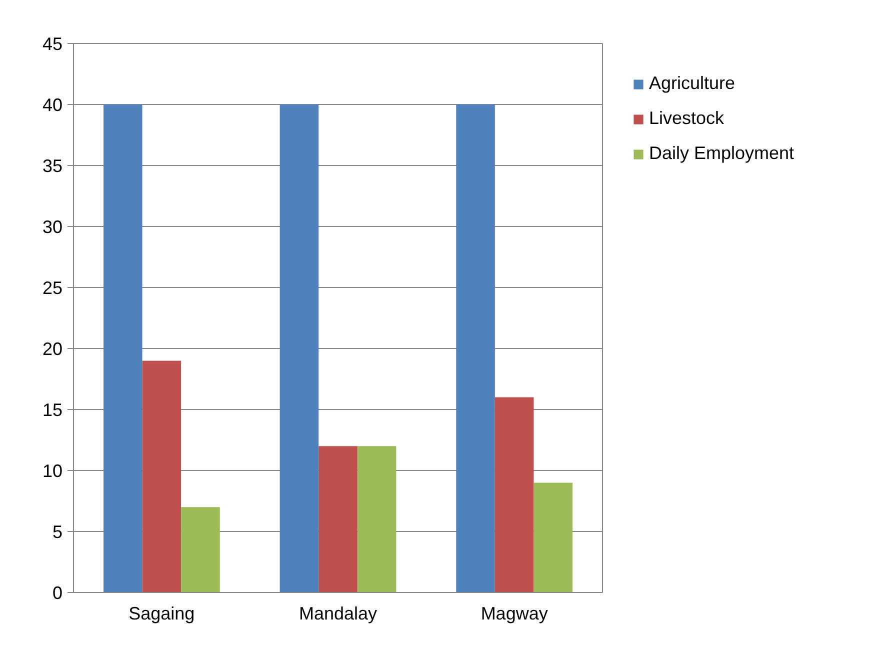 This screenshot has width=891, height=646. Describe the element at coordinates (52, 349) in the screenshot. I see `y-tick-label: 20` at that location.